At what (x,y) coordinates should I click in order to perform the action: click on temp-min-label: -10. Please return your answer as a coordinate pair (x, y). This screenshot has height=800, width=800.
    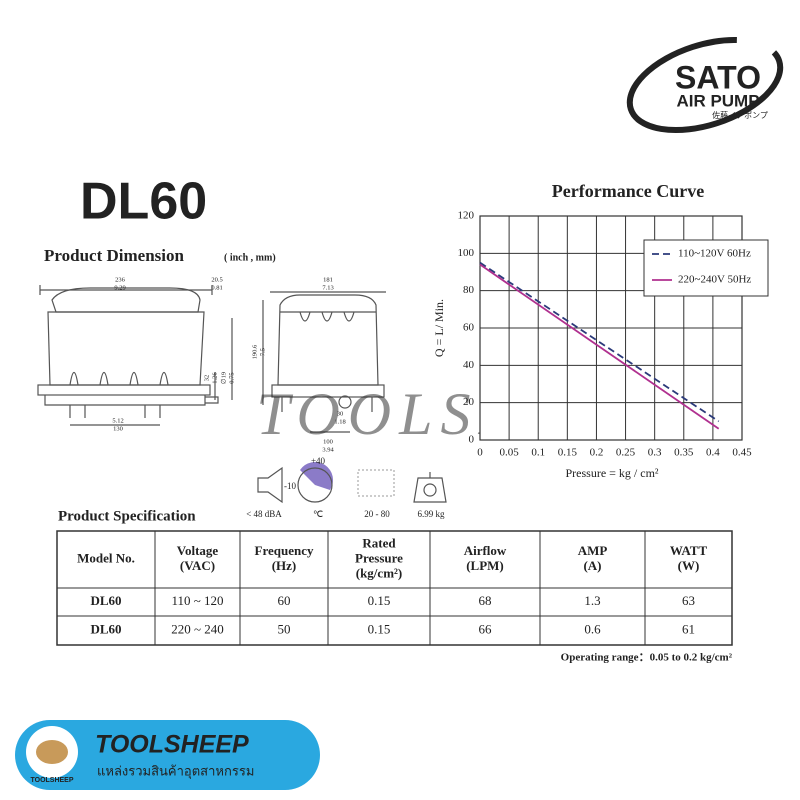
    Looking at the image, I should click on (290, 486).